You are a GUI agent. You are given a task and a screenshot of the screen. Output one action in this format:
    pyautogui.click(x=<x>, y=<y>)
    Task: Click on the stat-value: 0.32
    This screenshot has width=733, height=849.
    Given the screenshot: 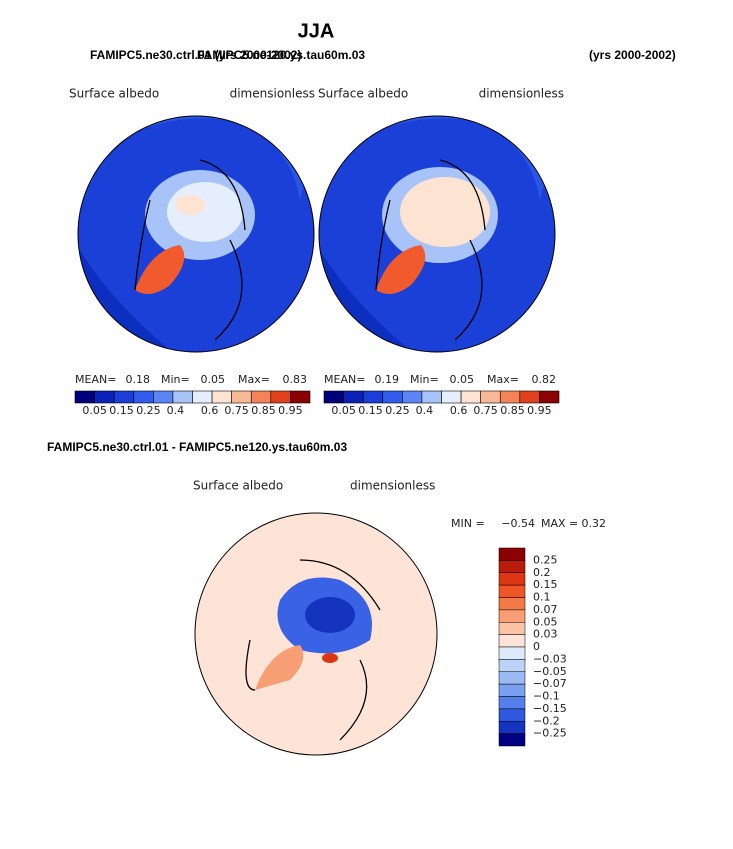 What is the action you would take?
    pyautogui.click(x=594, y=523)
    